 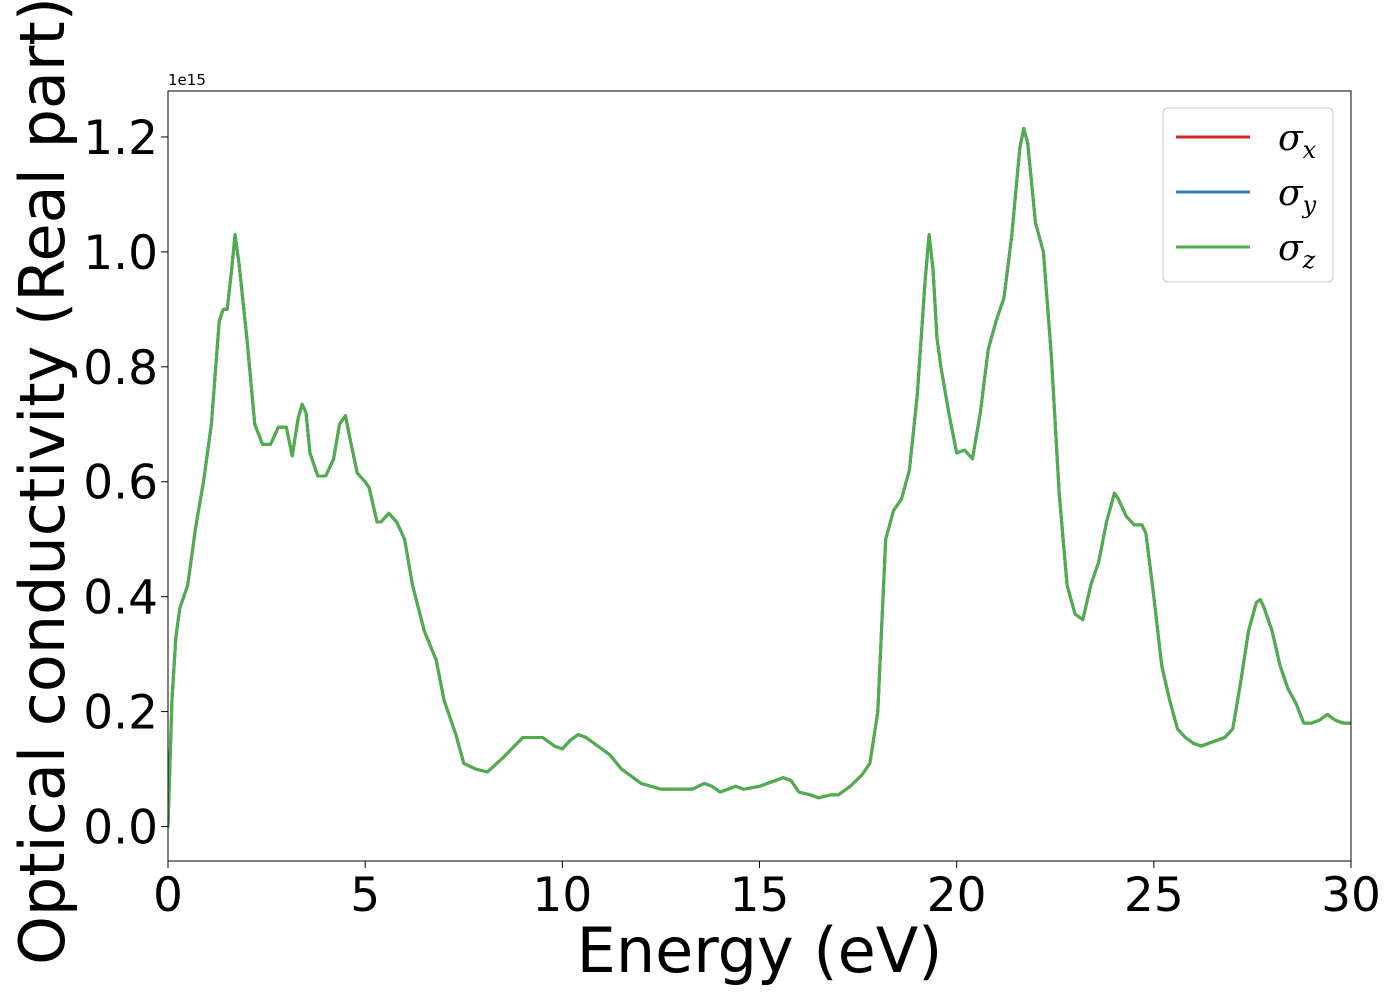 I want to click on y-tick-label: 1.2, so click(x=120, y=138).